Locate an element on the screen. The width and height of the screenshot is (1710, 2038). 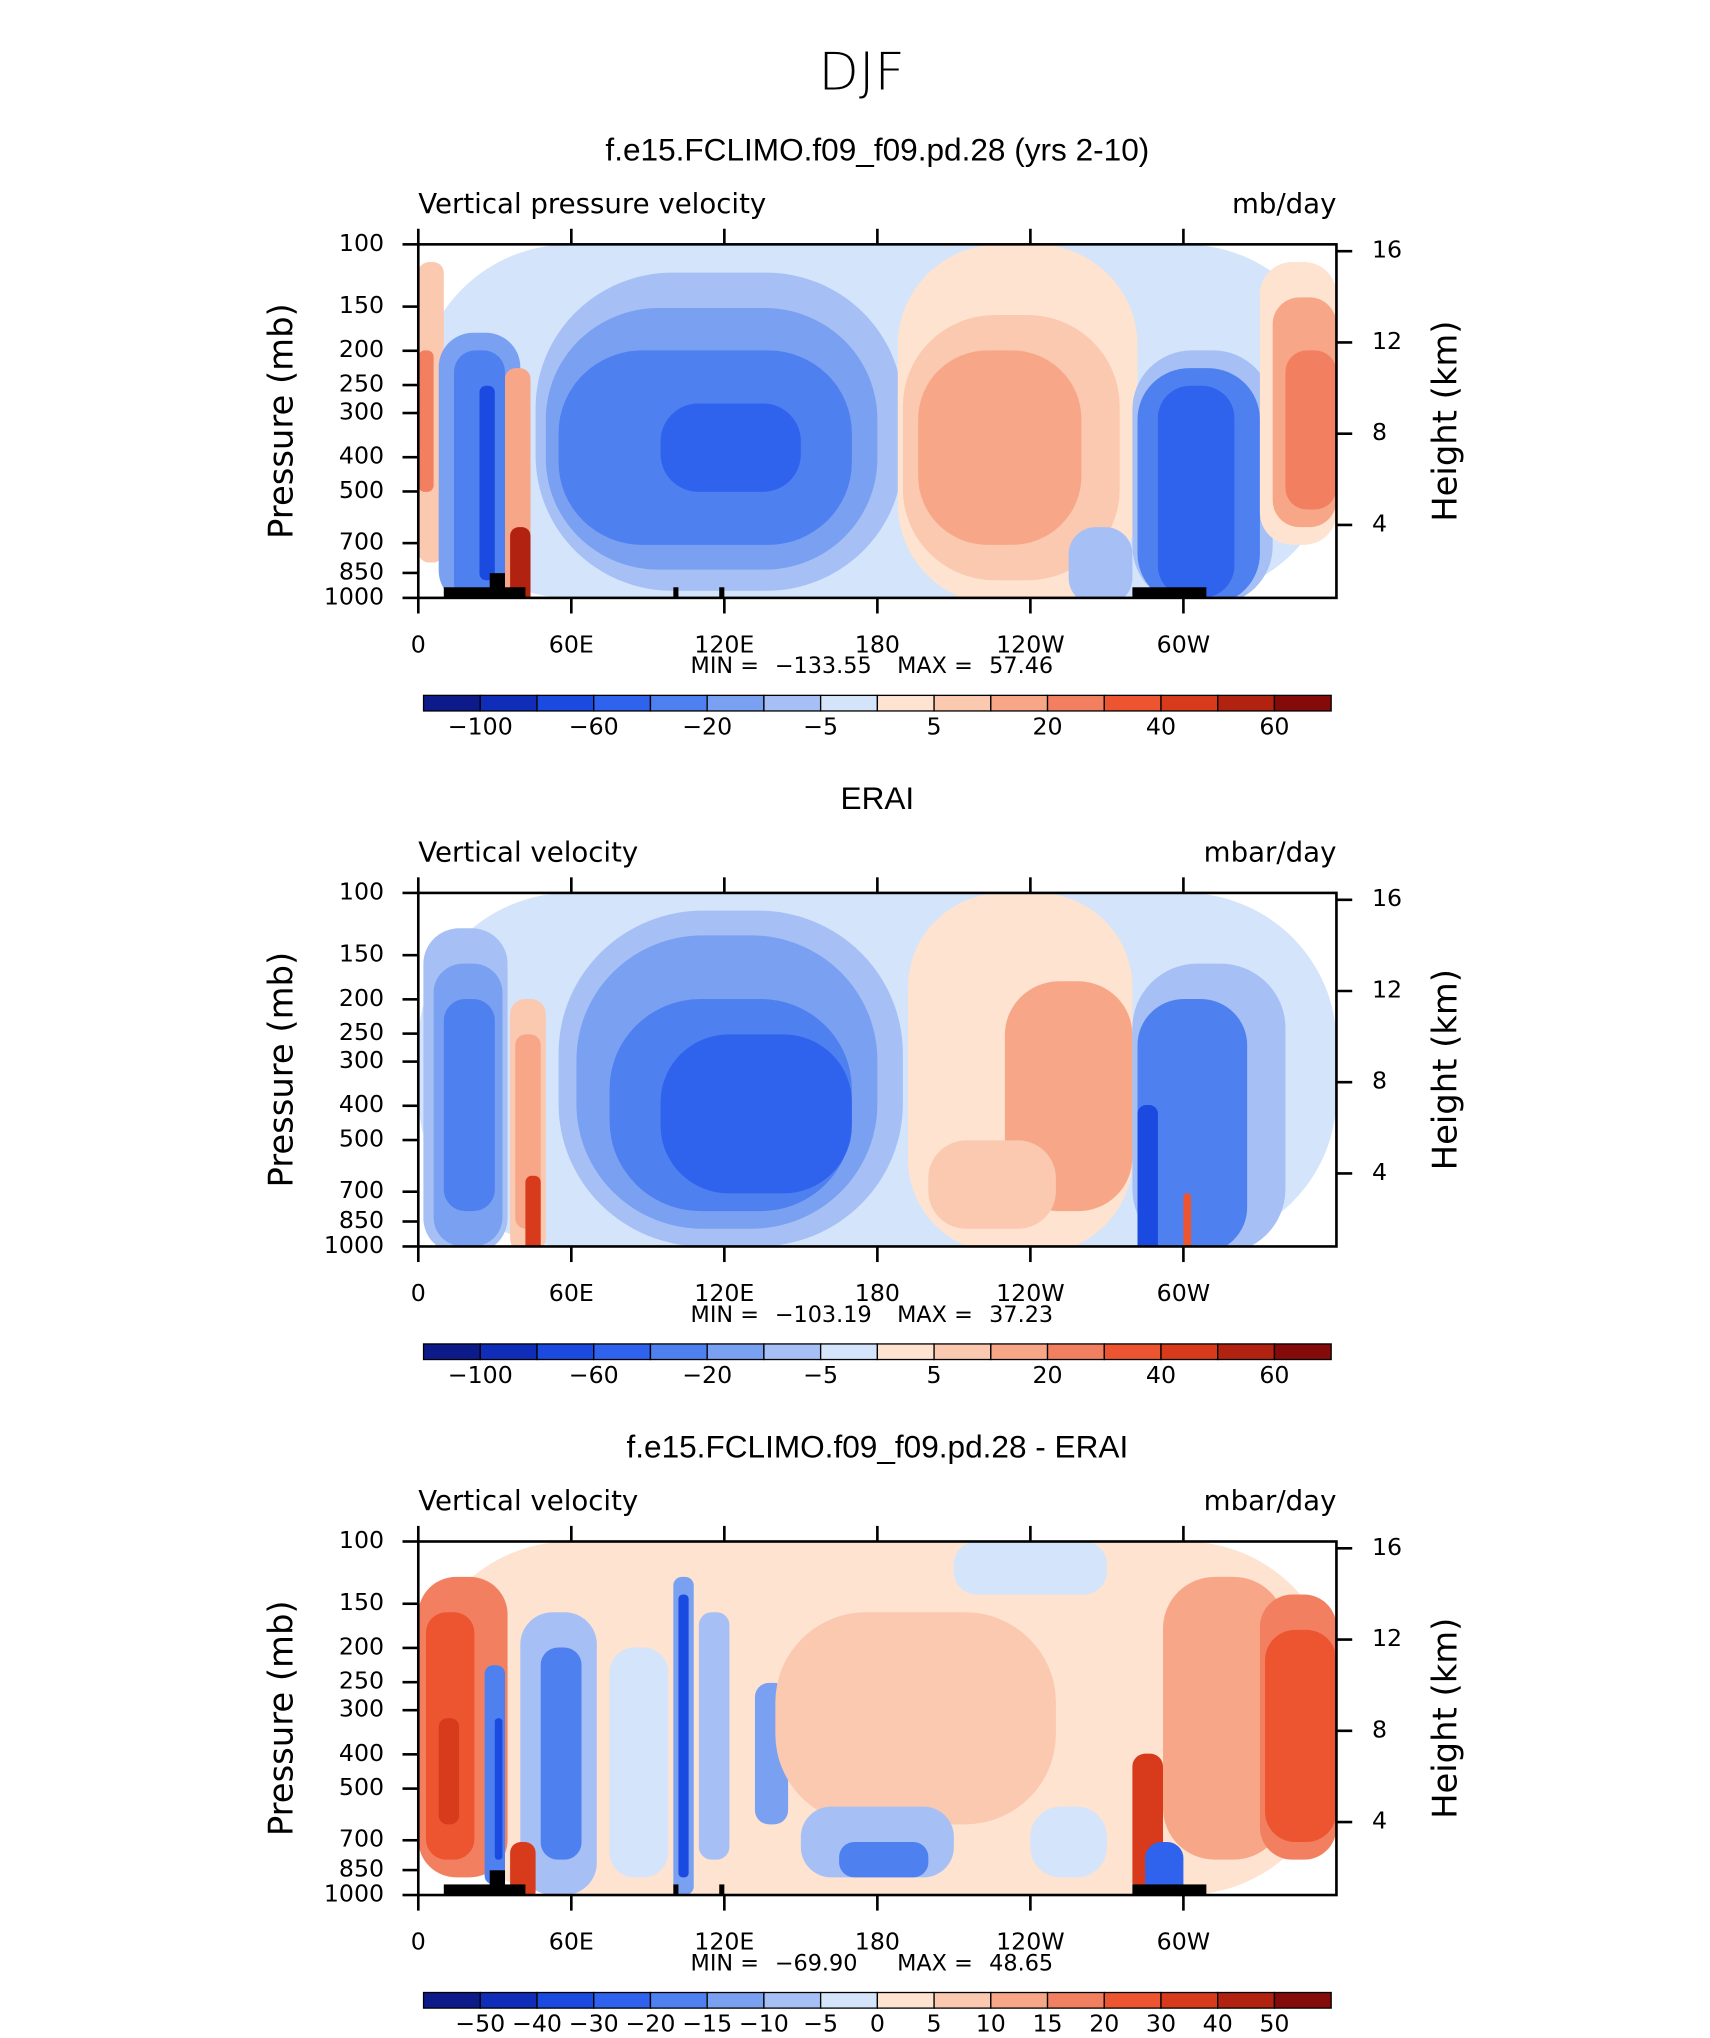
x-tick-label: 120E is located at coordinates (724, 1942).